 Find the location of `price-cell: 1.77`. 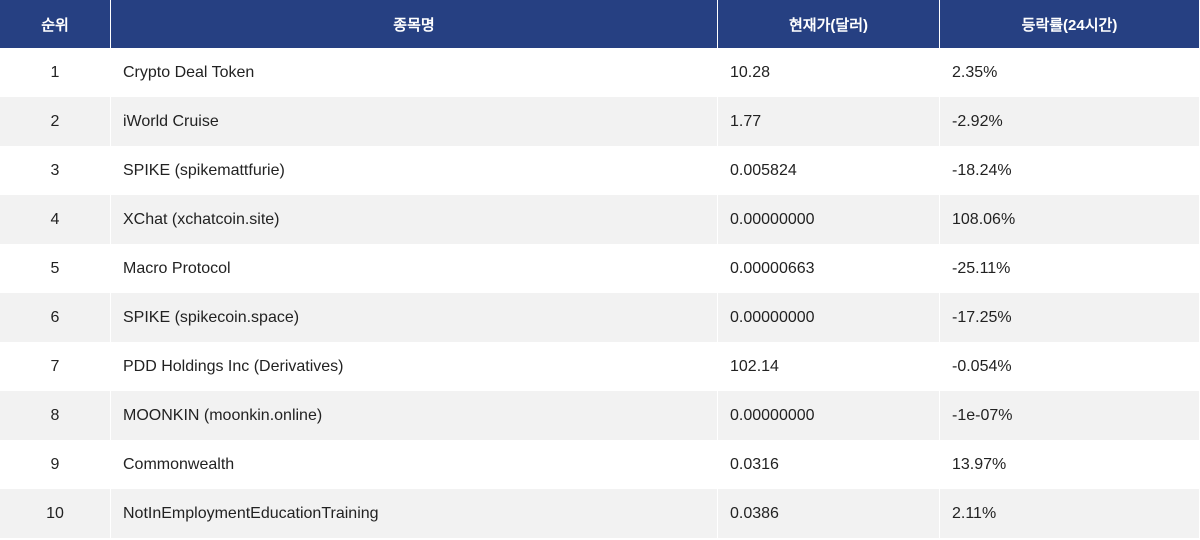

price-cell: 1.77 is located at coordinates (829, 121).